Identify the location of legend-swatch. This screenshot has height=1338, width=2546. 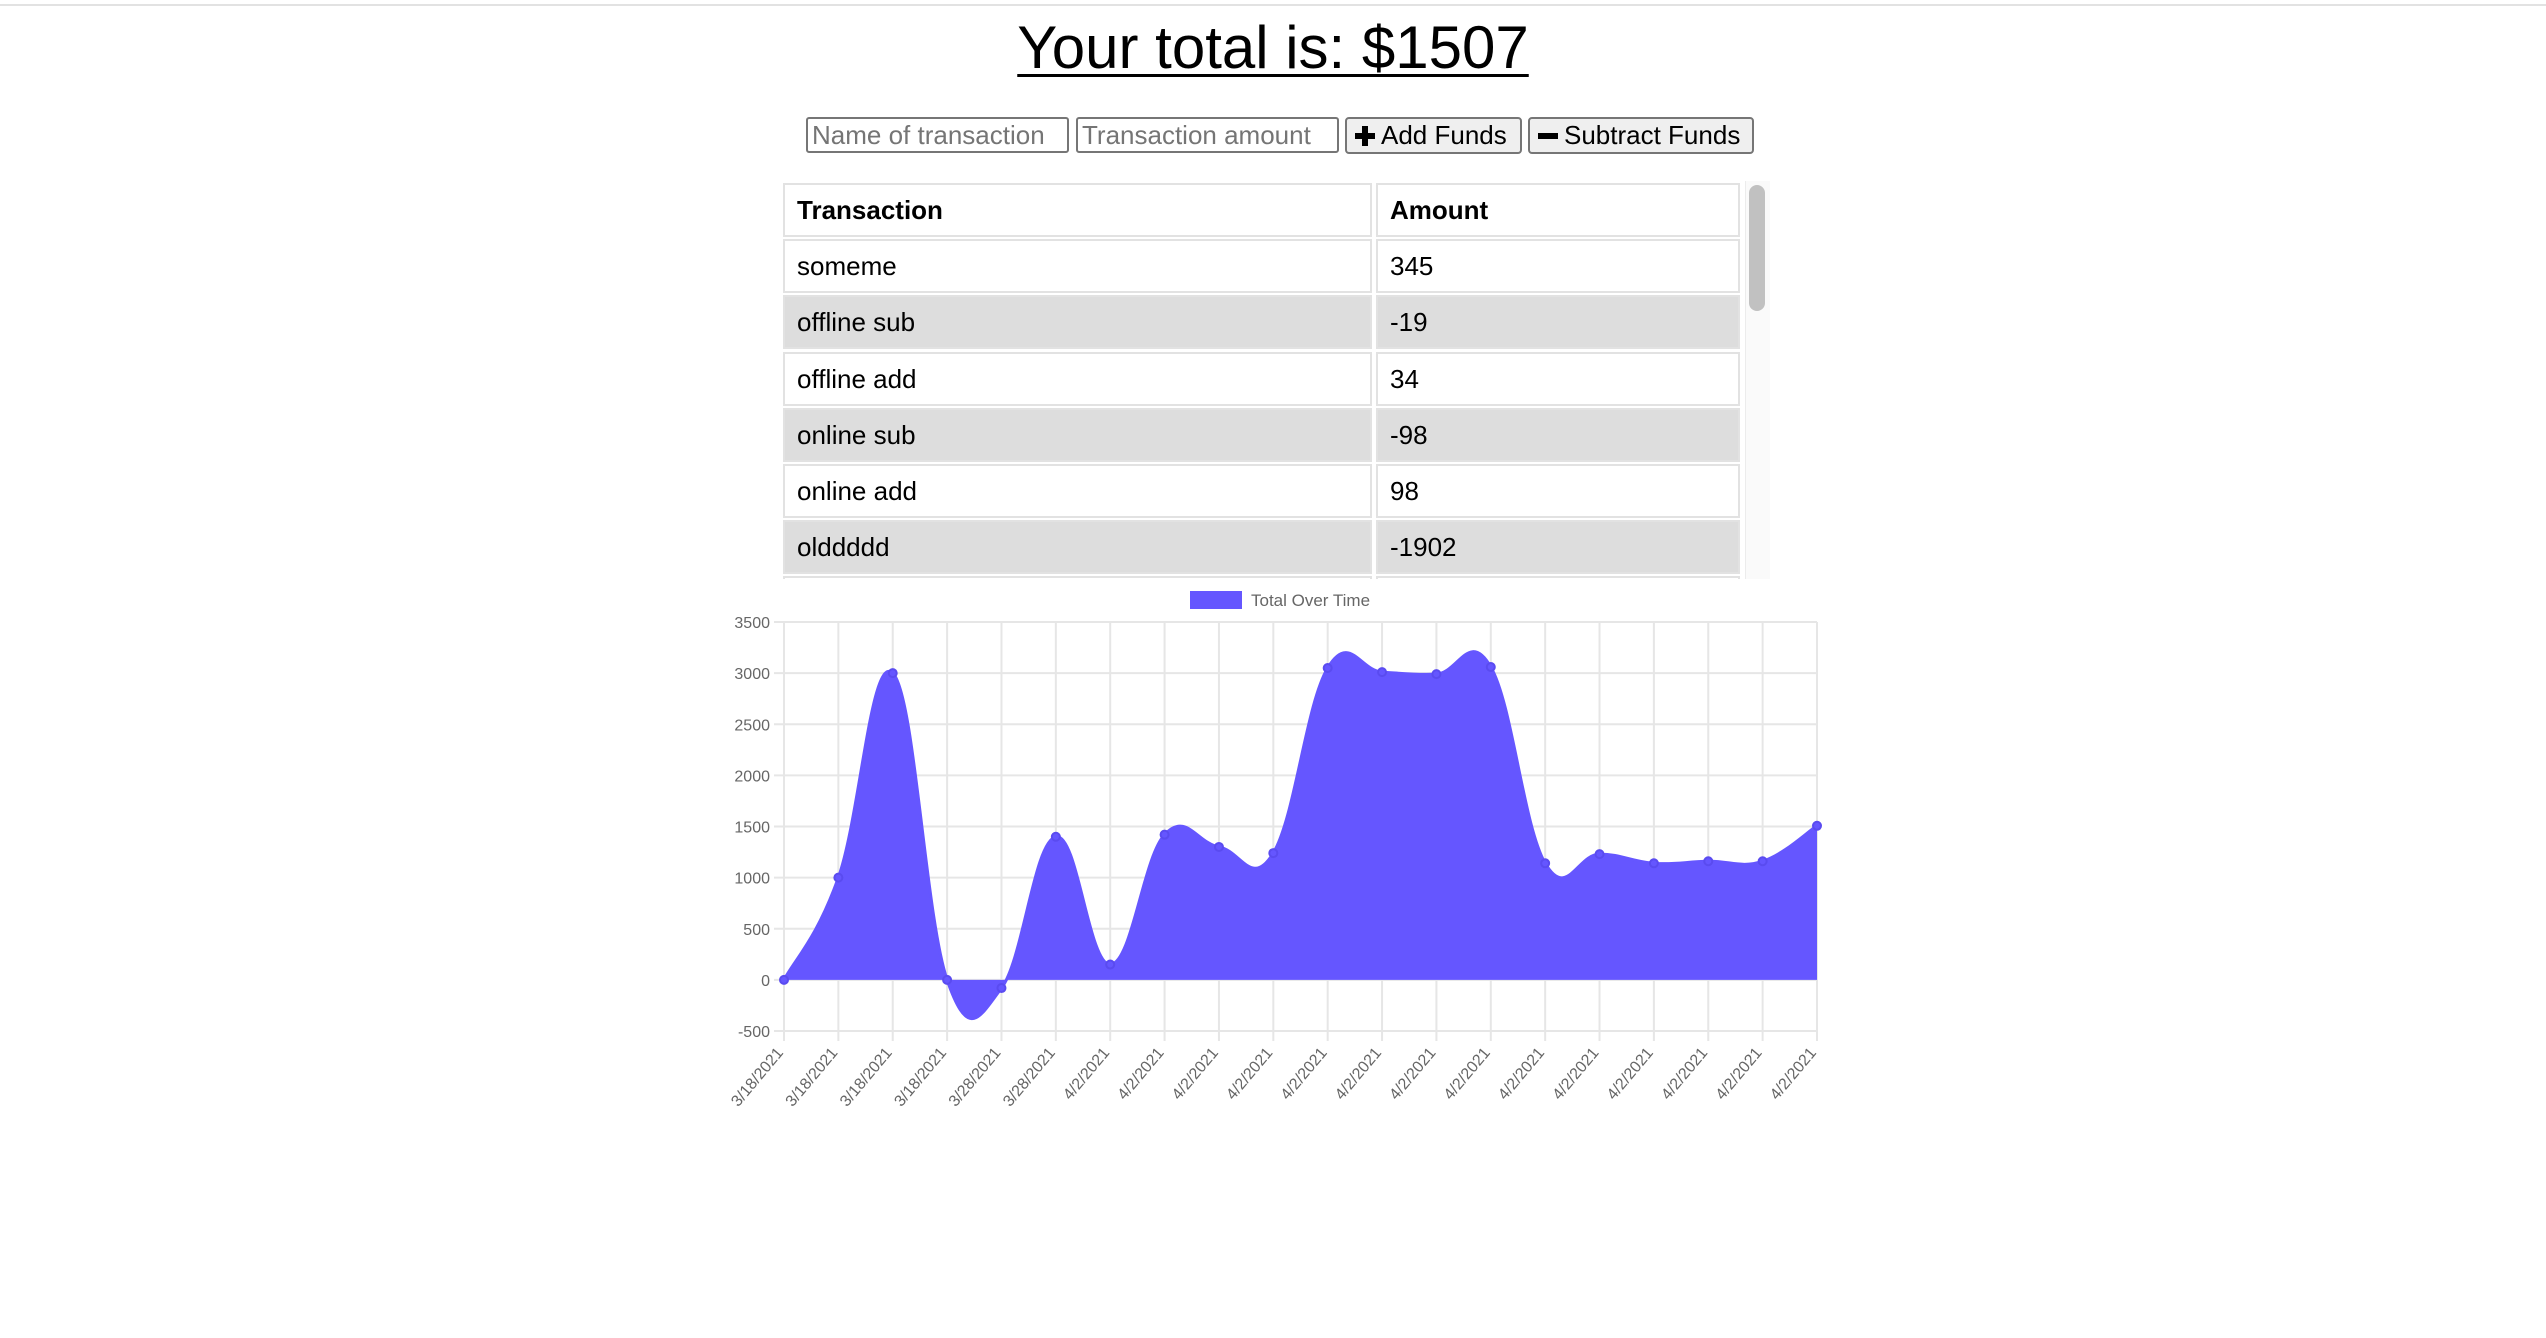
(1216, 600).